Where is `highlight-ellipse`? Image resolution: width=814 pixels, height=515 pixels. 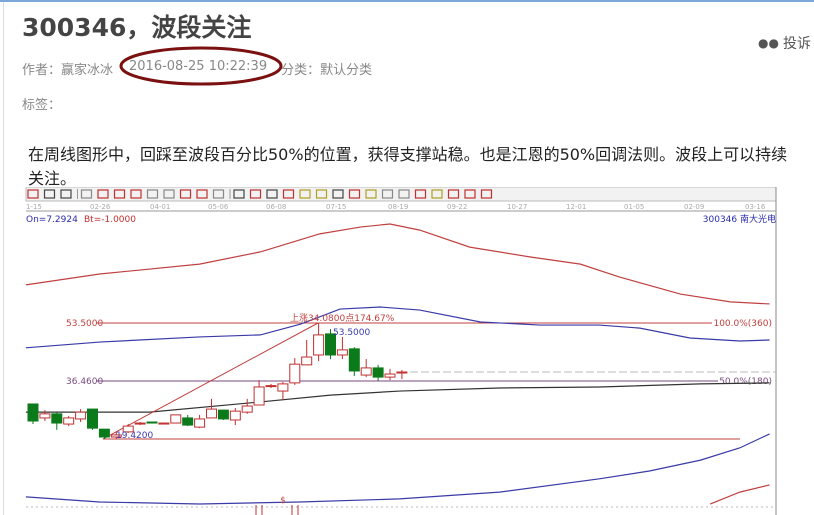
highlight-ellipse is located at coordinates (201, 66).